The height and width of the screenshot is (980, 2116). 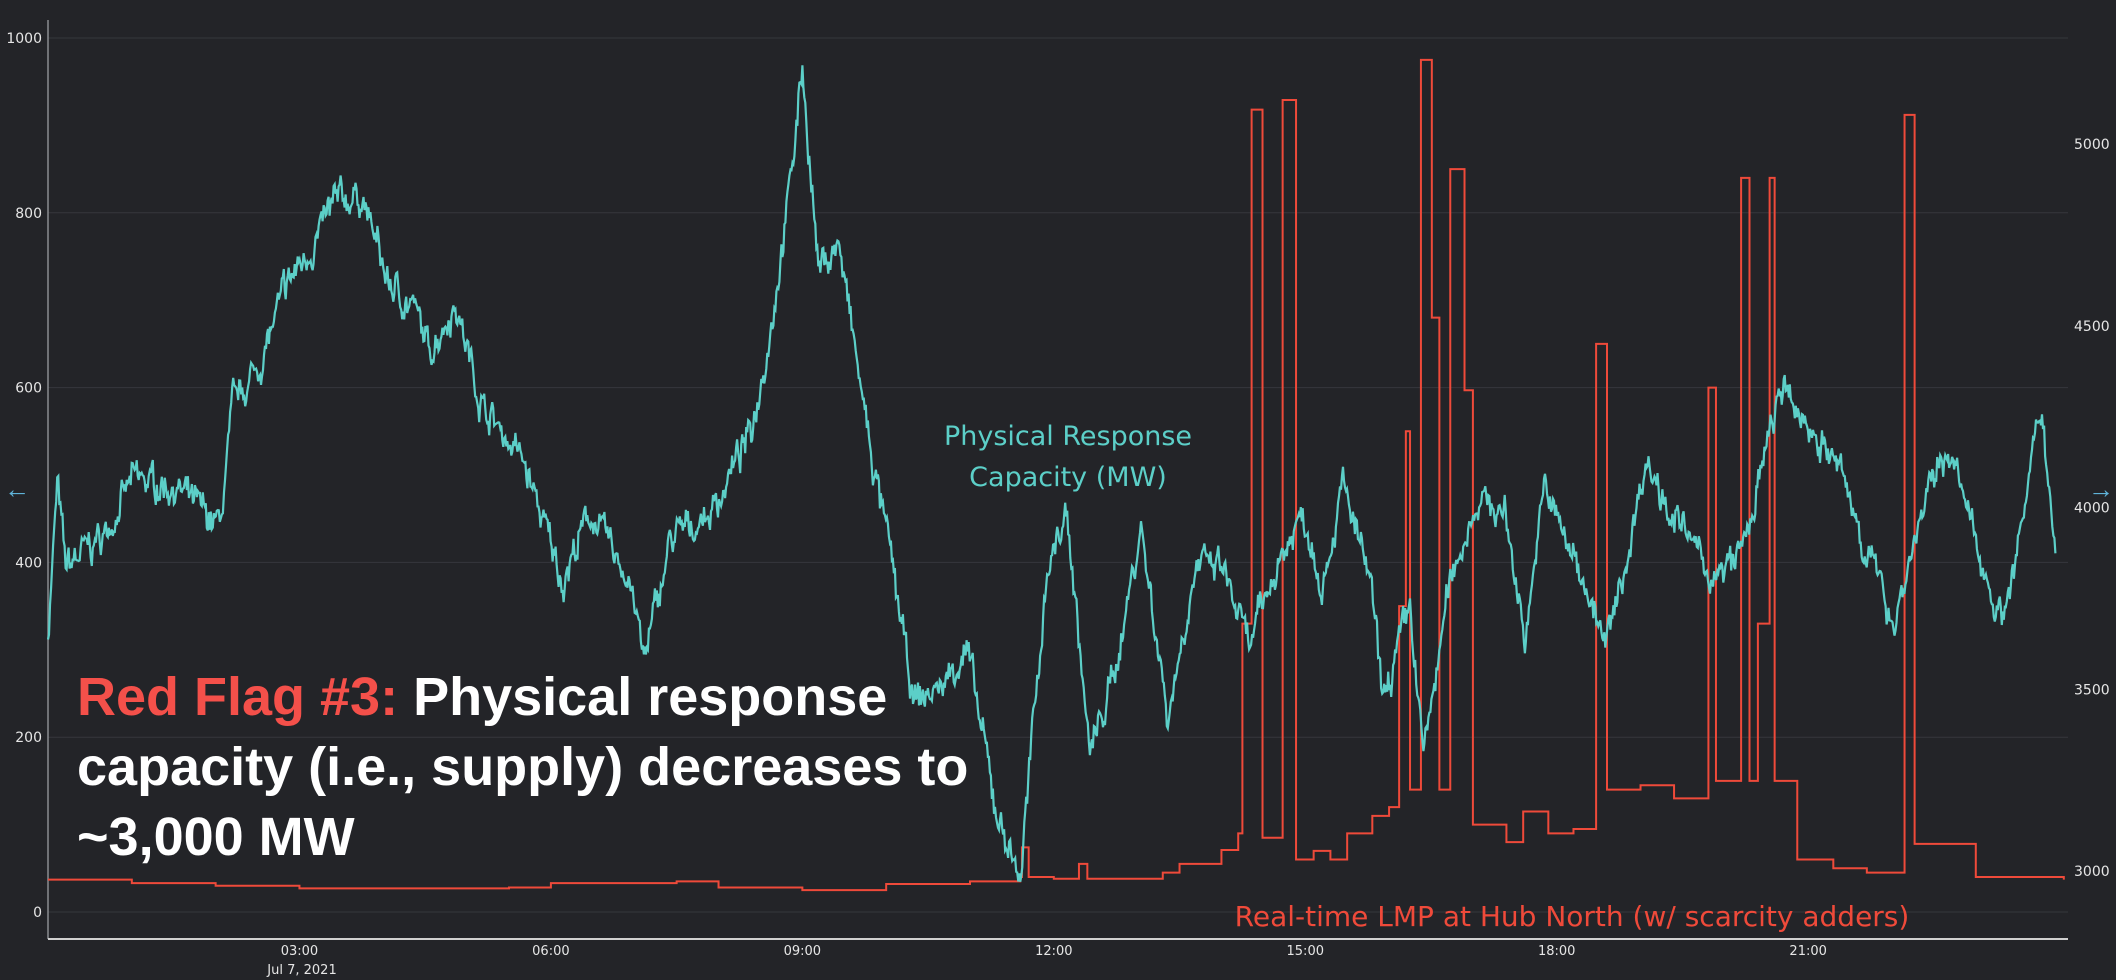 I want to click on right-tick-label: 4000, so click(x=2092, y=509).